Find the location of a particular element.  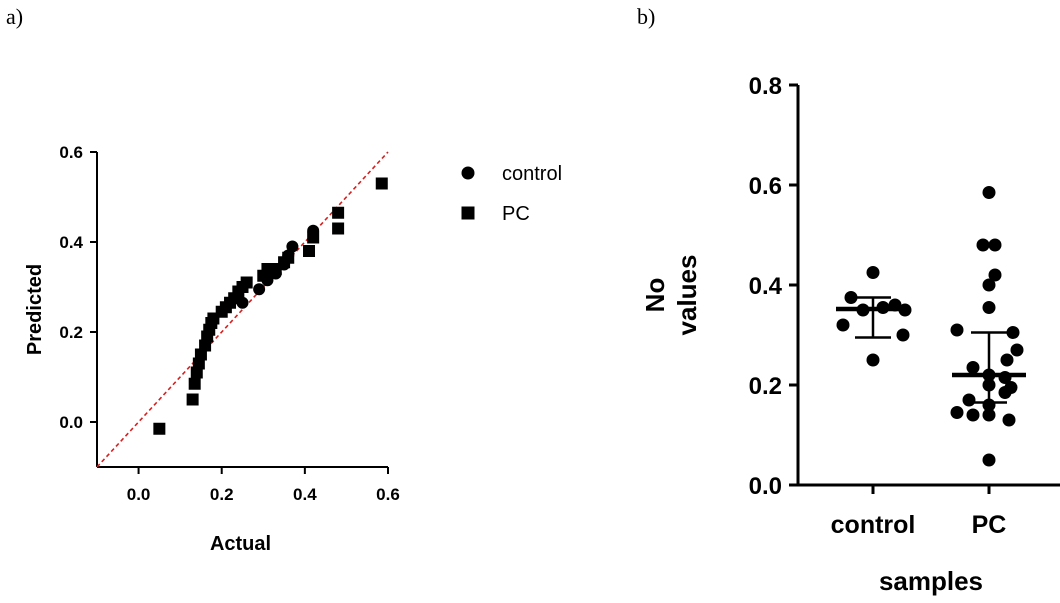

legend-label: PC is located at coordinates (516, 214).